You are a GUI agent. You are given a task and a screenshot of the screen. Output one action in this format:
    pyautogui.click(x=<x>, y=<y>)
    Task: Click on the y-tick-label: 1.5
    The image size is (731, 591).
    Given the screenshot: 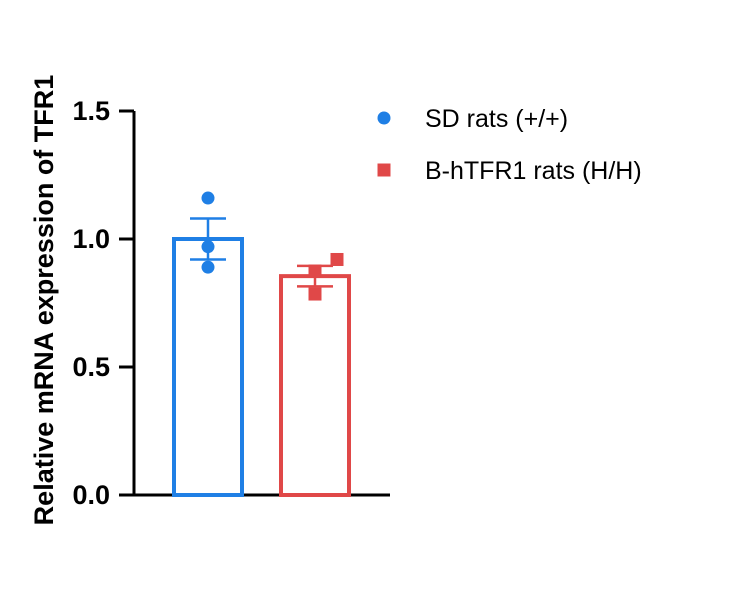 What is the action you would take?
    pyautogui.click(x=91, y=111)
    